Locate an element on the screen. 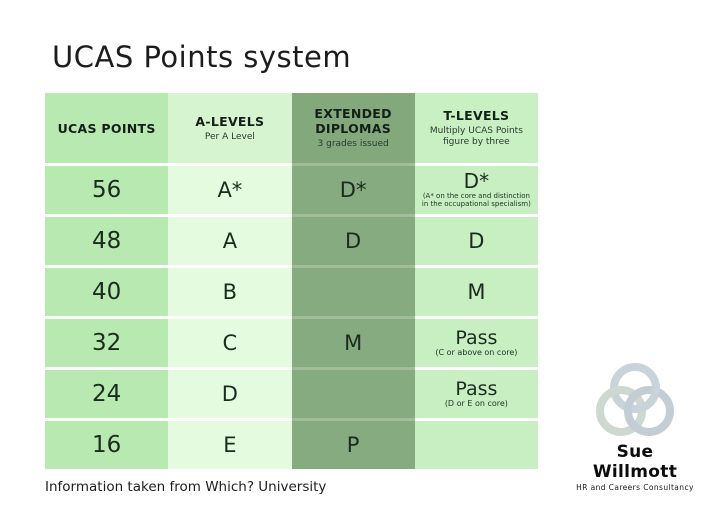 Image resolution: width=720 pixels, height=532 pixels. table-row-cell-points: 48 is located at coordinates (107, 239).